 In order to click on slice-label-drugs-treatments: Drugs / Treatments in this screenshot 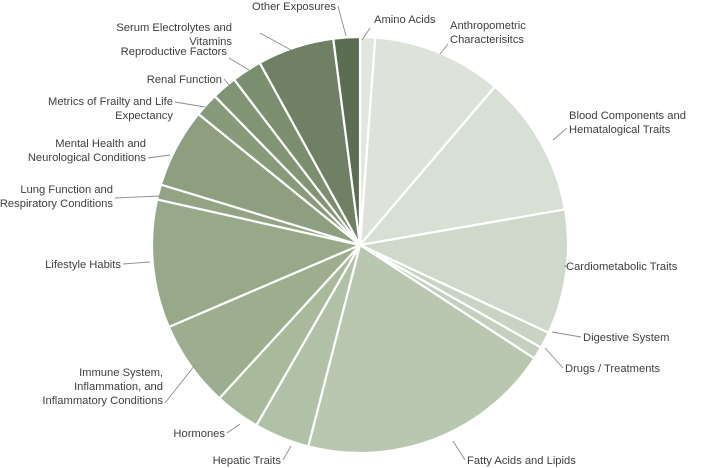, I will do `click(613, 369)`.